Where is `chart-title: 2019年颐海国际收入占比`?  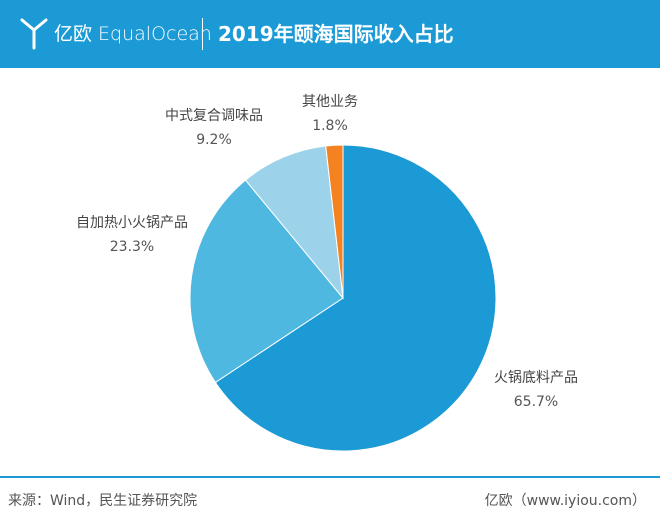 chart-title: 2019年颐海国际收入占比 is located at coordinates (336, 34).